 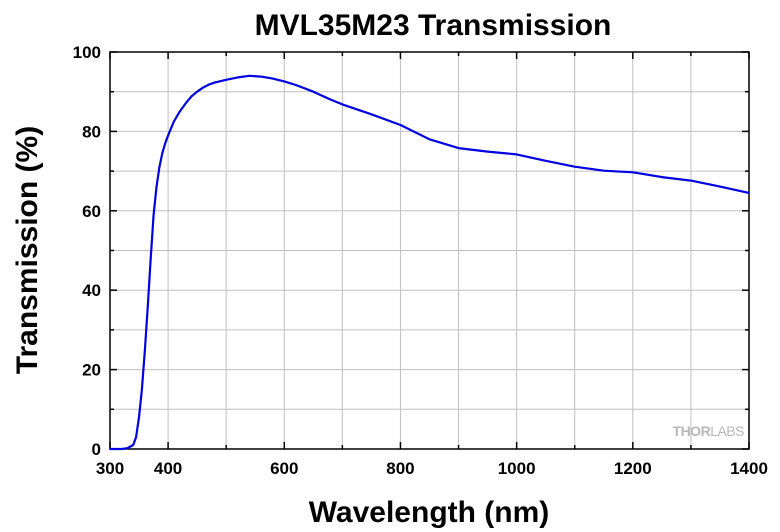 What do you see at coordinates (27, 250) in the screenshot?
I see `y-axis-label: Transmission (%)` at bounding box center [27, 250].